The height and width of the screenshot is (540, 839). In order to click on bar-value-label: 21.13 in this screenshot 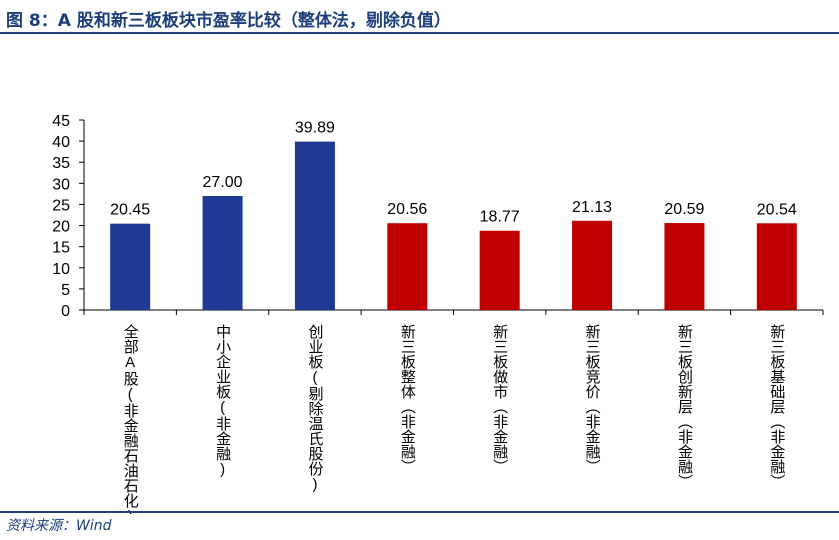, I will do `click(592, 207)`.